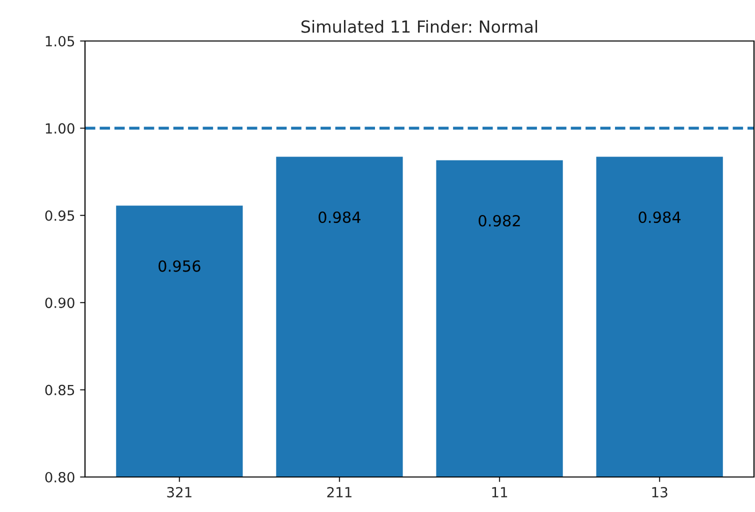  Describe the element at coordinates (60, 128) in the screenshot. I see `y-tick-label: 1.00` at that location.